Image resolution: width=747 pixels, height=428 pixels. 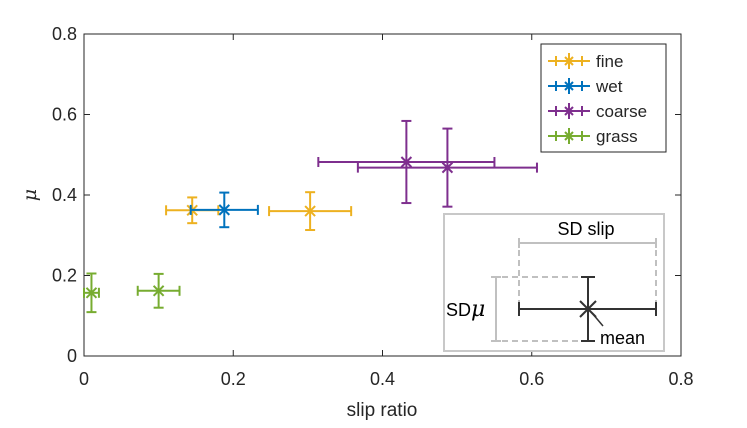 What do you see at coordinates (64, 276) in the screenshot?
I see `y-tick-label: 0.2` at bounding box center [64, 276].